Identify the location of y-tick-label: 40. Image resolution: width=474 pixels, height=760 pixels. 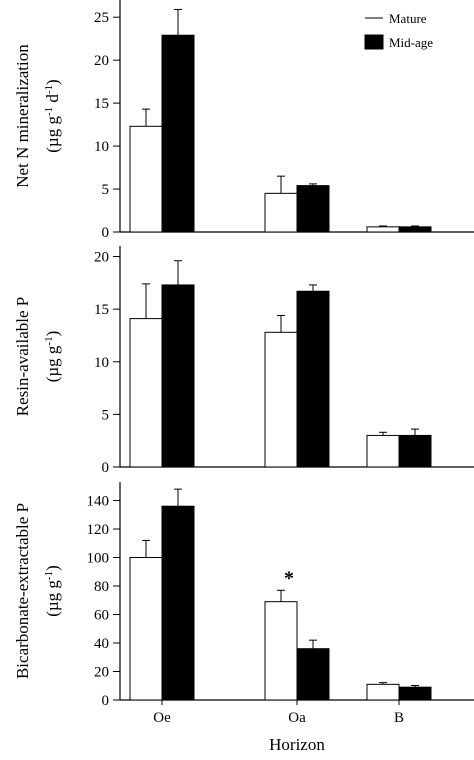
(101, 644).